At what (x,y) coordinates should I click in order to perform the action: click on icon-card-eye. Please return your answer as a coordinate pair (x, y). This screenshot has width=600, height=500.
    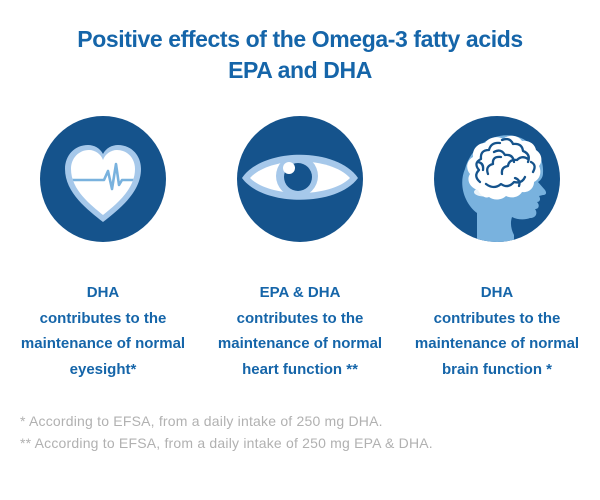
    Looking at the image, I should click on (300, 179).